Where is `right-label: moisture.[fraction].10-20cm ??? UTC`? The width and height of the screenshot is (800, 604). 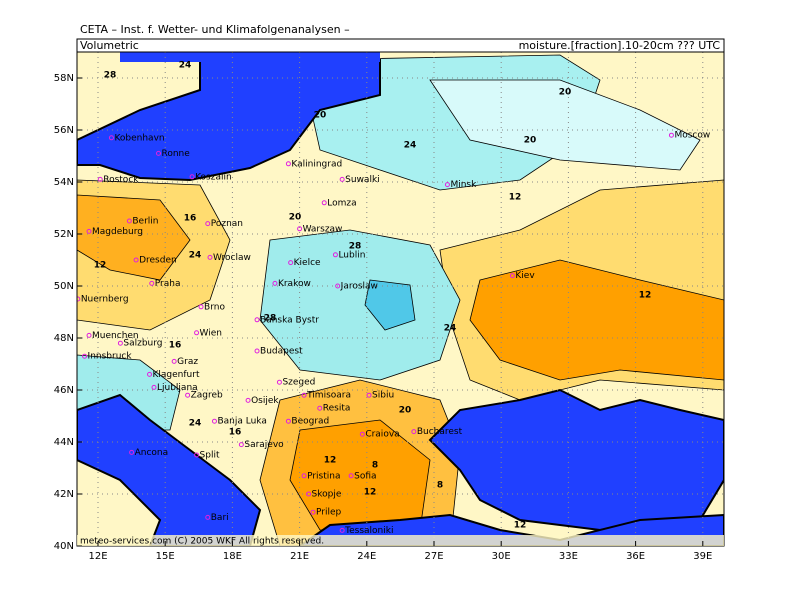 right-label: moisture.[fraction].10-20cm ??? UTC is located at coordinates (620, 45).